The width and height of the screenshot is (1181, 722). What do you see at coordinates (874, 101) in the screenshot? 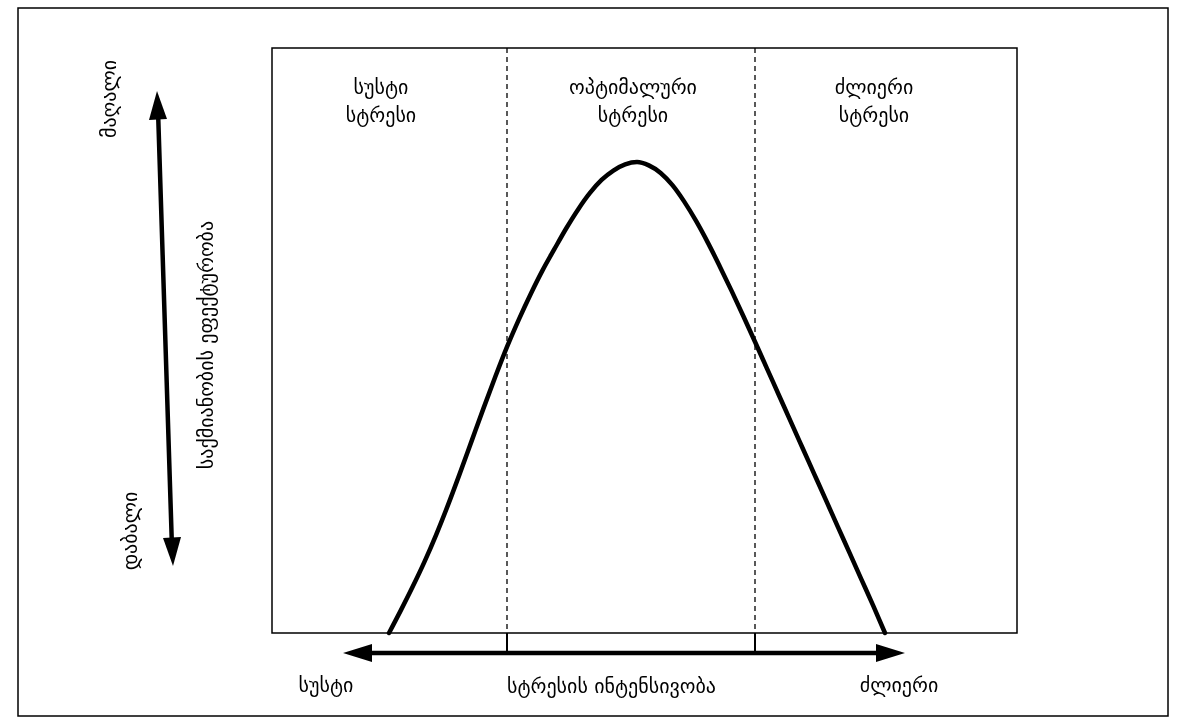
I see `text: ძლიერი სტრესი` at bounding box center [874, 101].